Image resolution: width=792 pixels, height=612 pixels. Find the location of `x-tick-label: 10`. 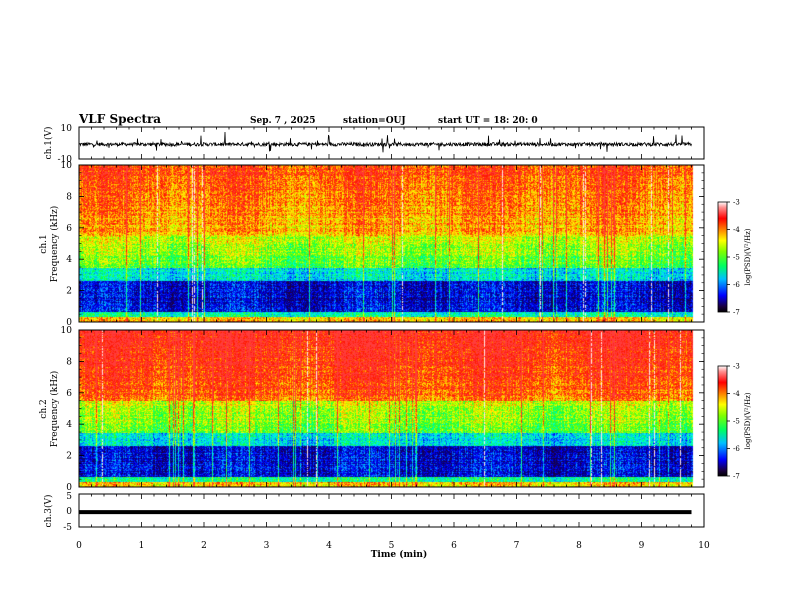

x-tick-label: 10 is located at coordinates (704, 546).